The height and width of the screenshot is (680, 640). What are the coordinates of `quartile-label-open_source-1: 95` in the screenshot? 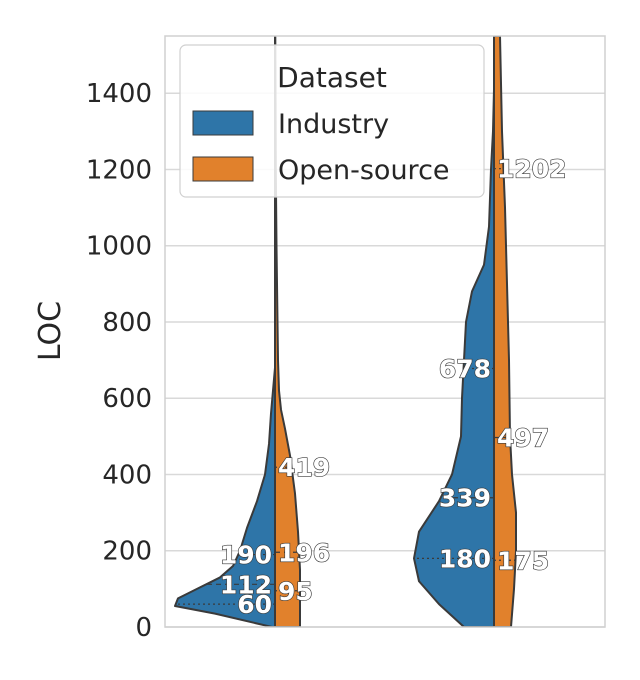 It's located at (295, 591).